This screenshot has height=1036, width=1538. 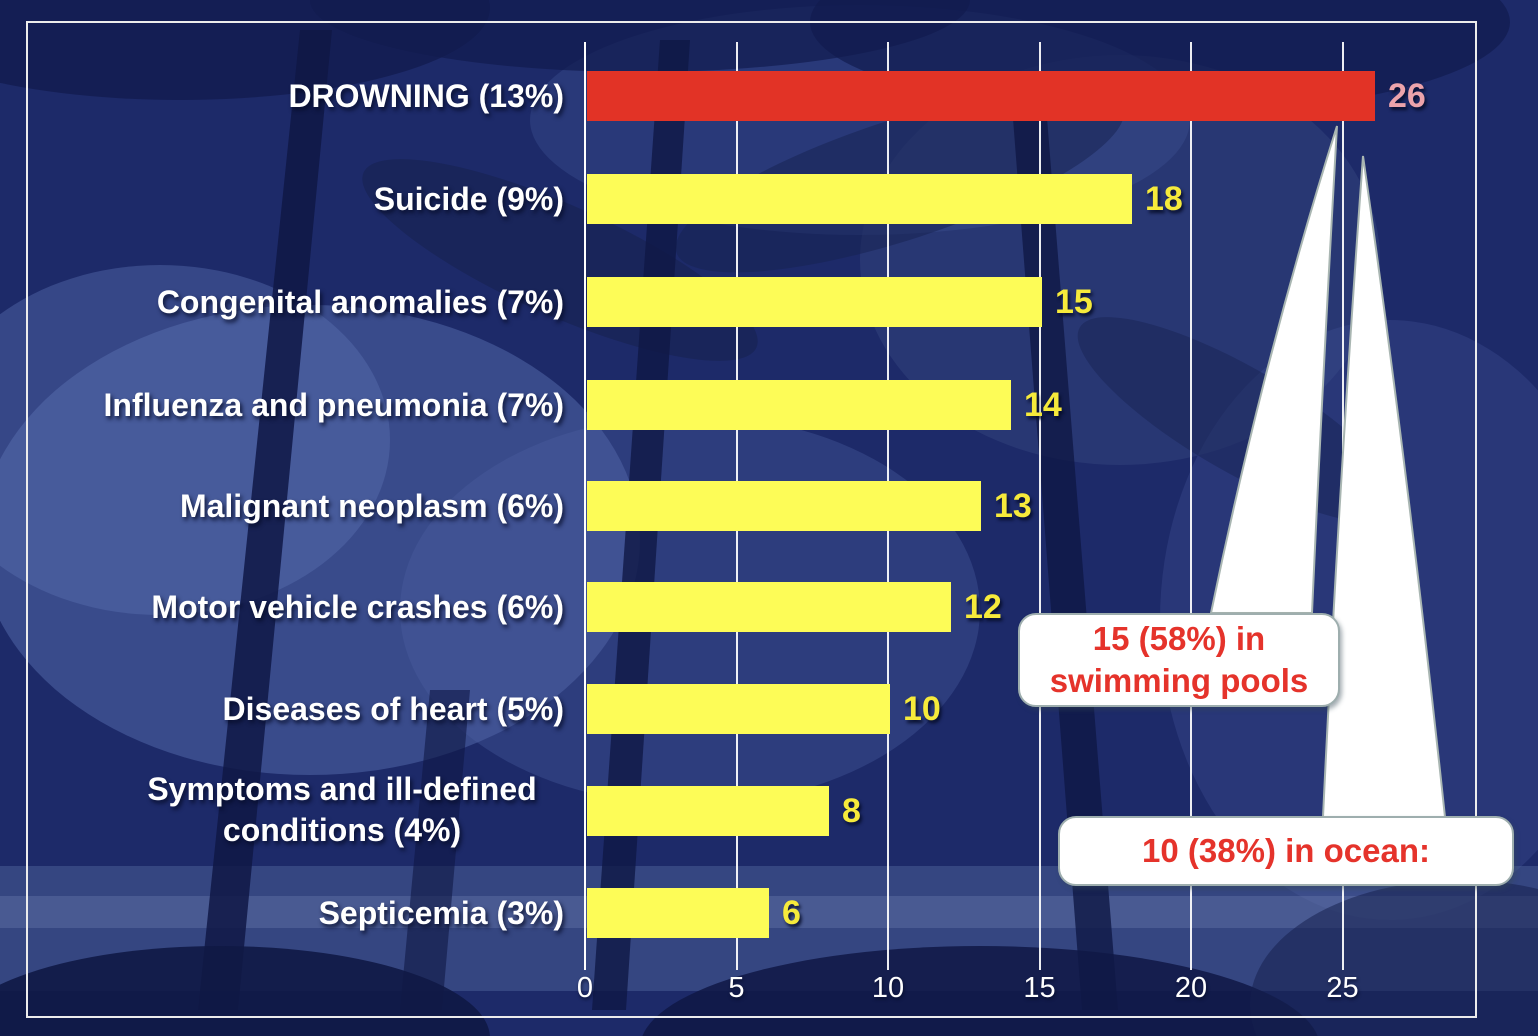 What do you see at coordinates (1074, 302) in the screenshot?
I see `value-label: 15` at bounding box center [1074, 302].